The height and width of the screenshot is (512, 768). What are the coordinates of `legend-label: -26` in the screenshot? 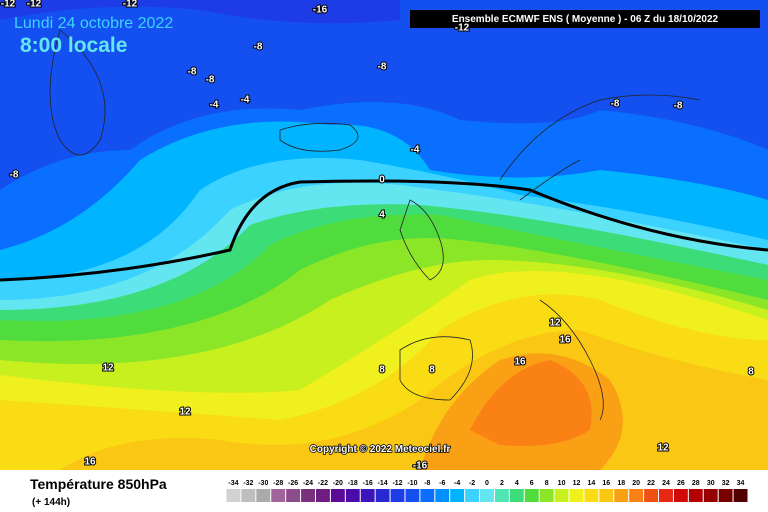 It's located at (293, 483).